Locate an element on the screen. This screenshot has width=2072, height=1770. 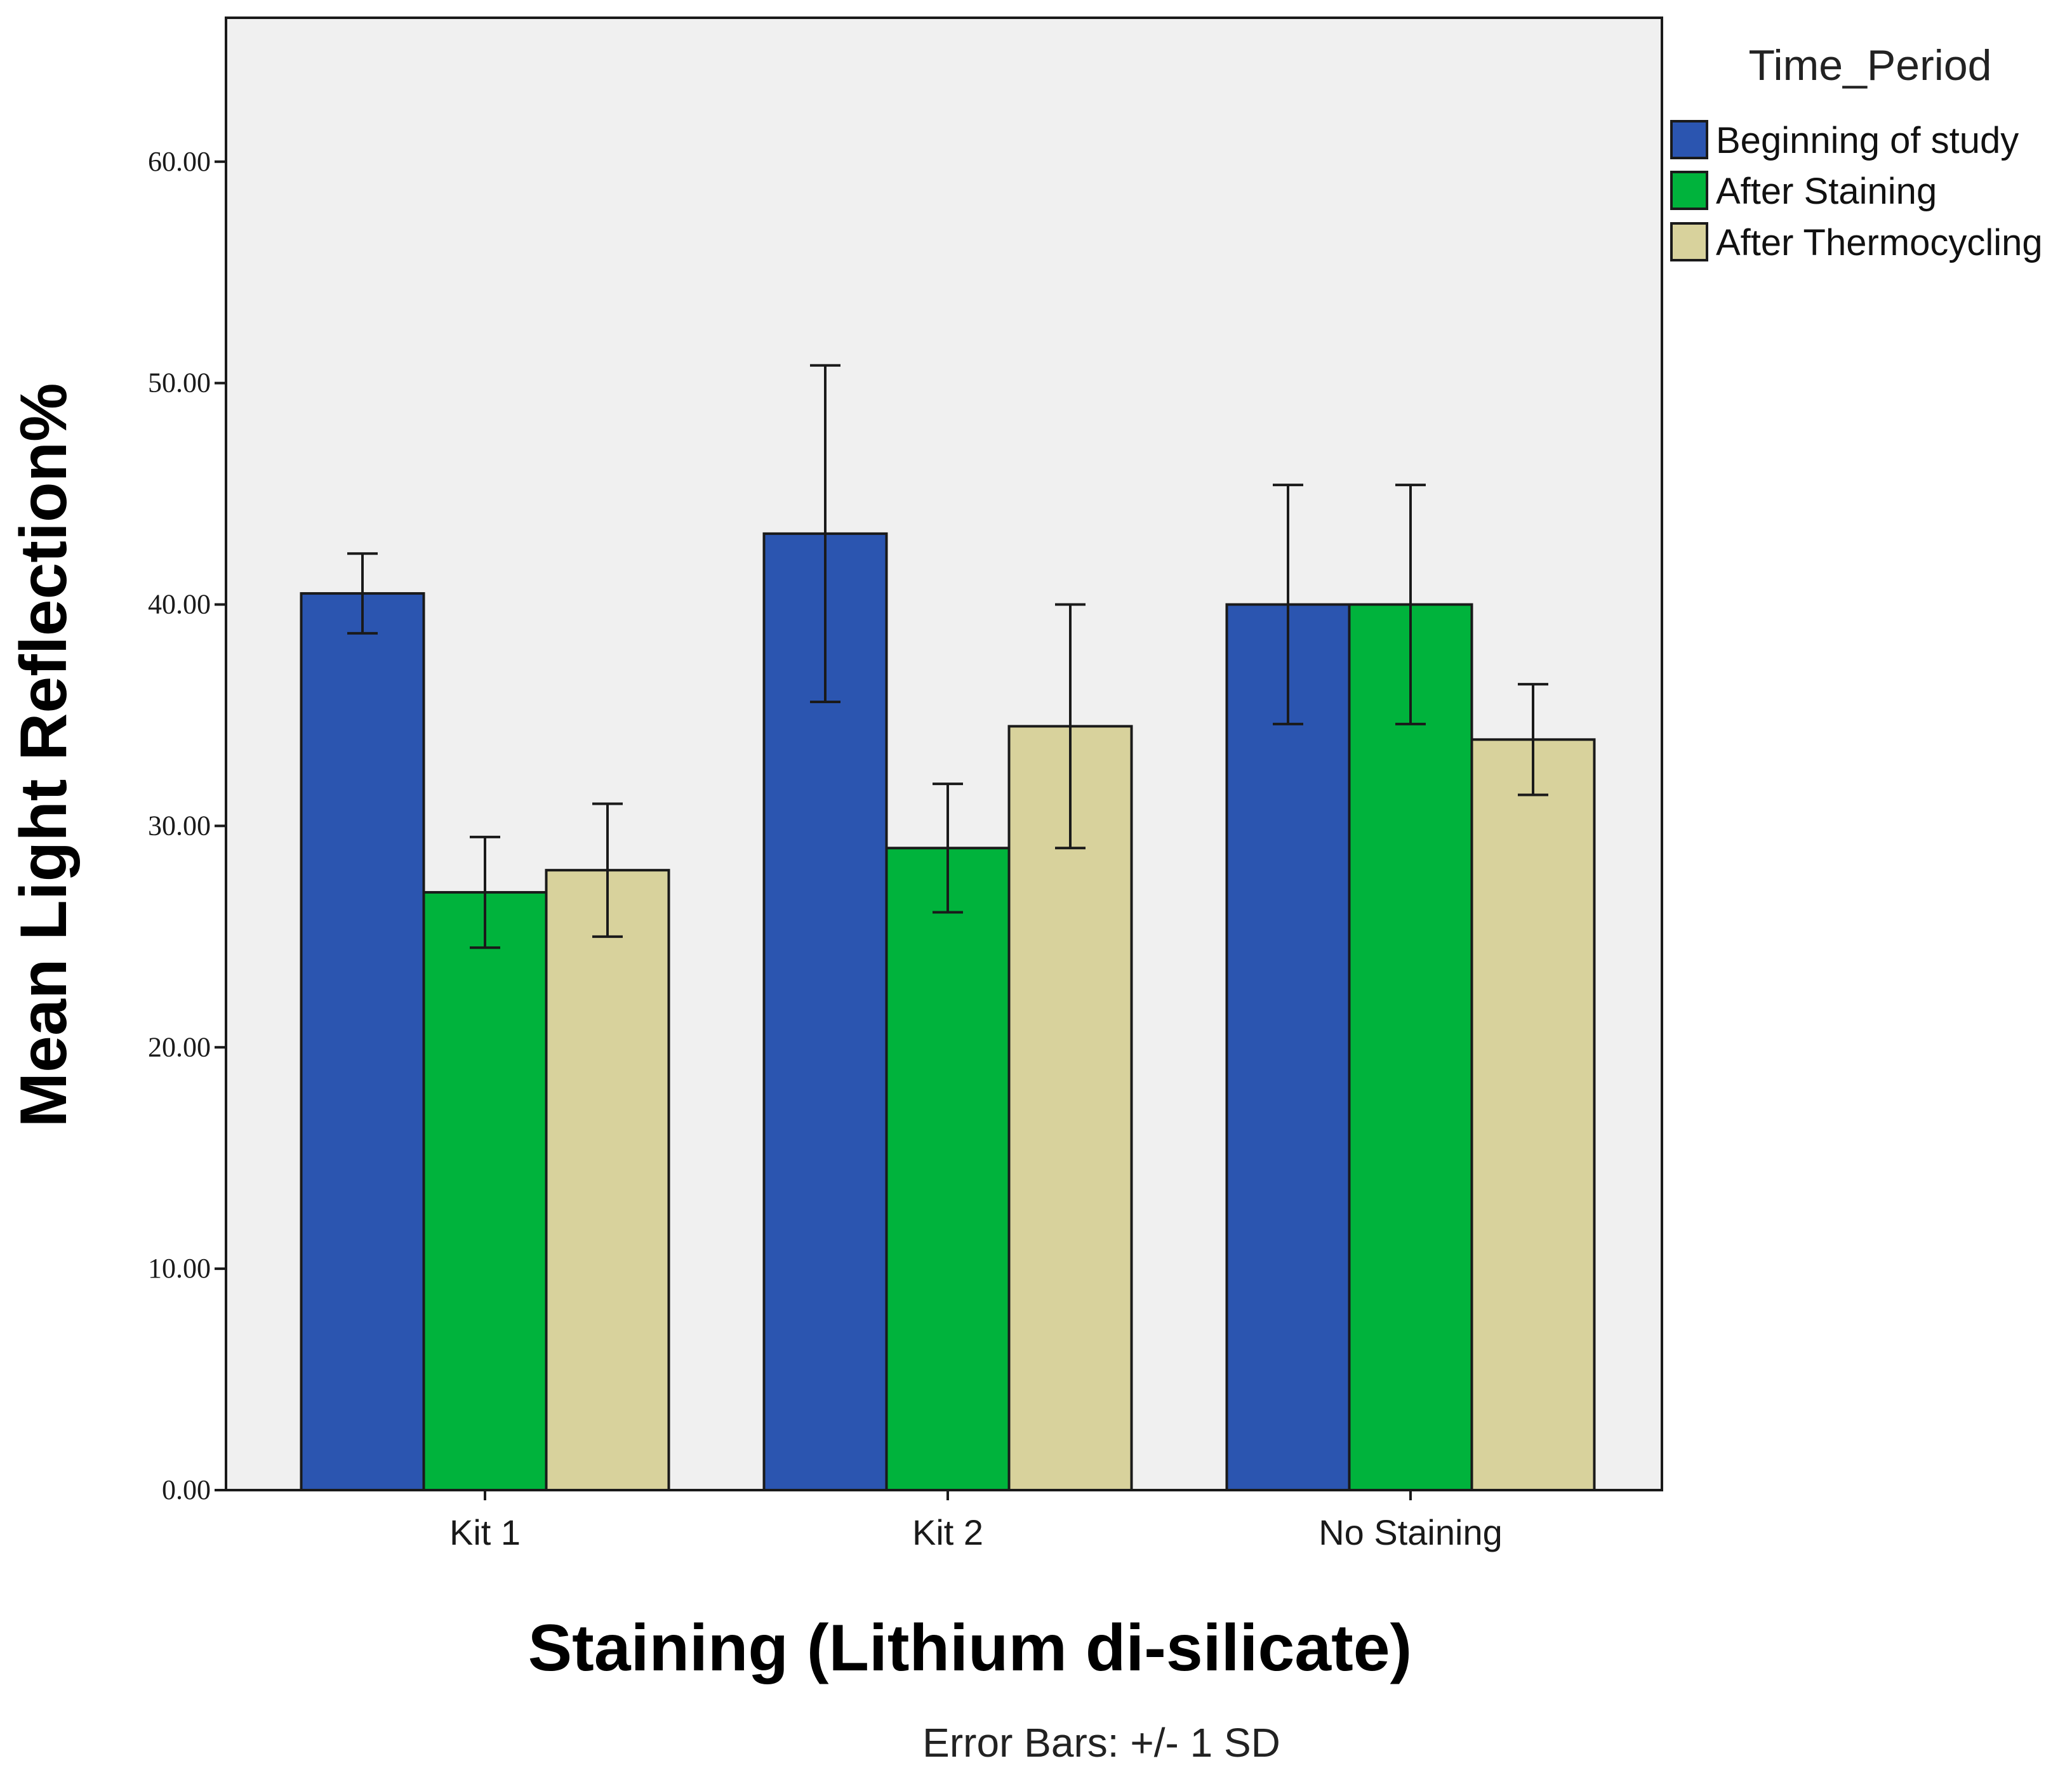
x-tick-label: Kit 2 is located at coordinates (947, 1532).